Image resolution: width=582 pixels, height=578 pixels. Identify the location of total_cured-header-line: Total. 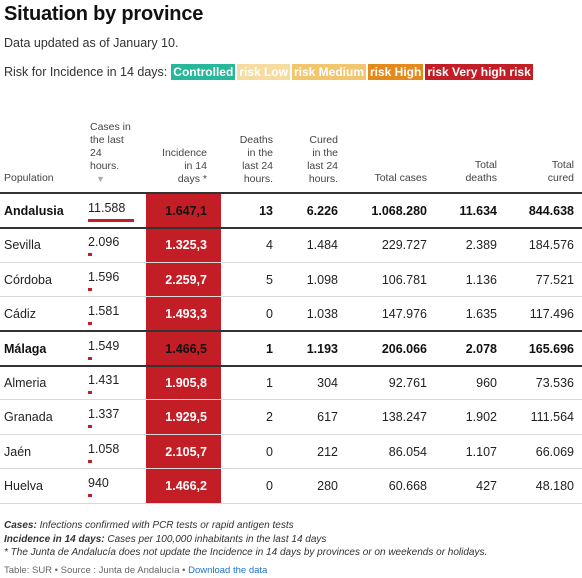
(562, 165).